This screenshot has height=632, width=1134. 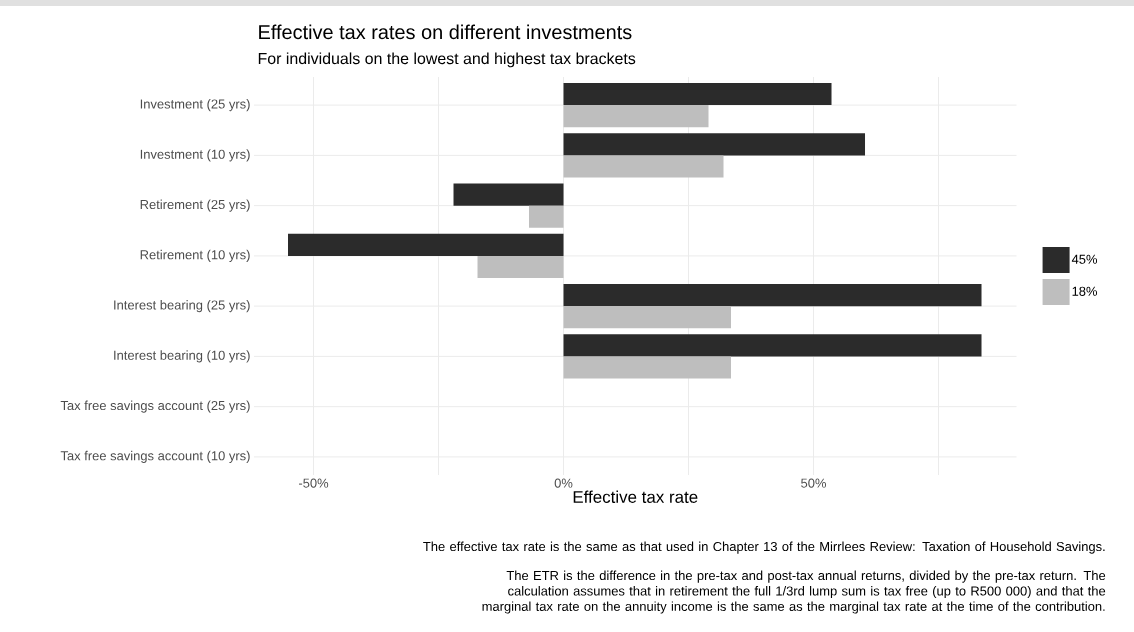 I want to click on y-tick-label: Retirement (25 yrs), so click(x=195, y=205).